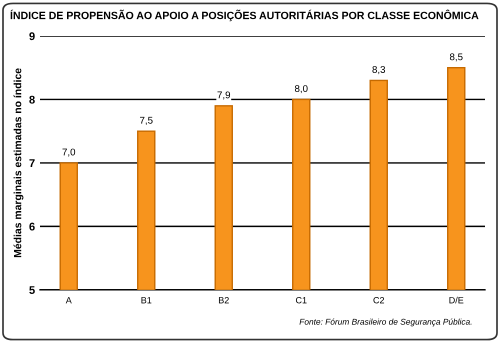 This screenshot has height=343, width=500. Describe the element at coordinates (386, 322) in the screenshot. I see `source-note: Fonte: Fórum Brasileiro de Segurança Pública.` at that location.